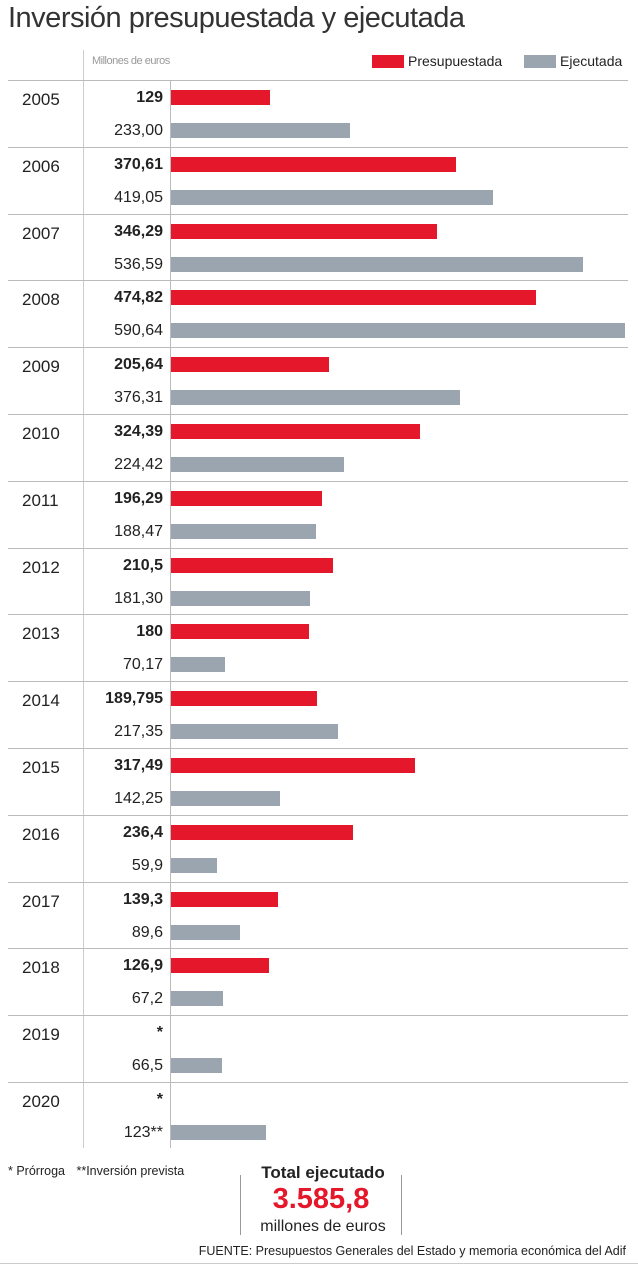 The width and height of the screenshot is (638, 1269). I want to click on ejecutada-value-label: 142,25, so click(138, 798).